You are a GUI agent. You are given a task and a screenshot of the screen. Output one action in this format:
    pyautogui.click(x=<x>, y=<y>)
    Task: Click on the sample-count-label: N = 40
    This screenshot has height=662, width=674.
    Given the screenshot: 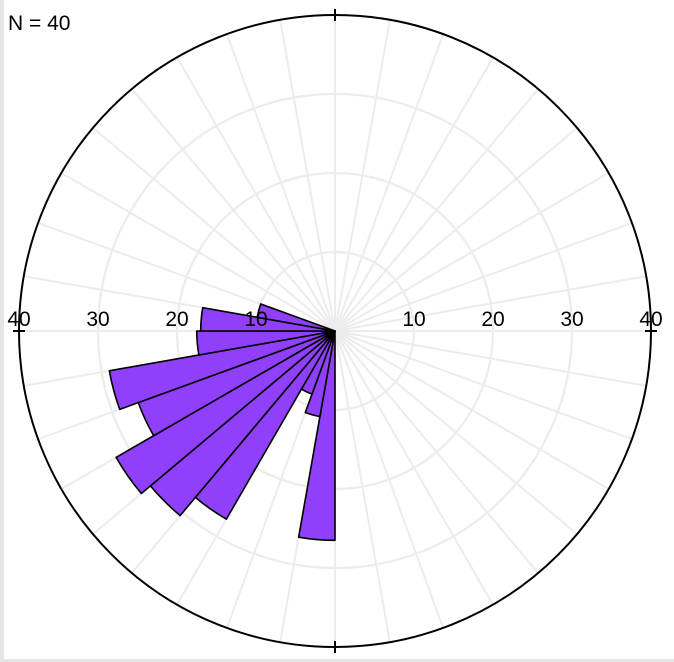 What is the action you would take?
    pyautogui.click(x=39, y=23)
    